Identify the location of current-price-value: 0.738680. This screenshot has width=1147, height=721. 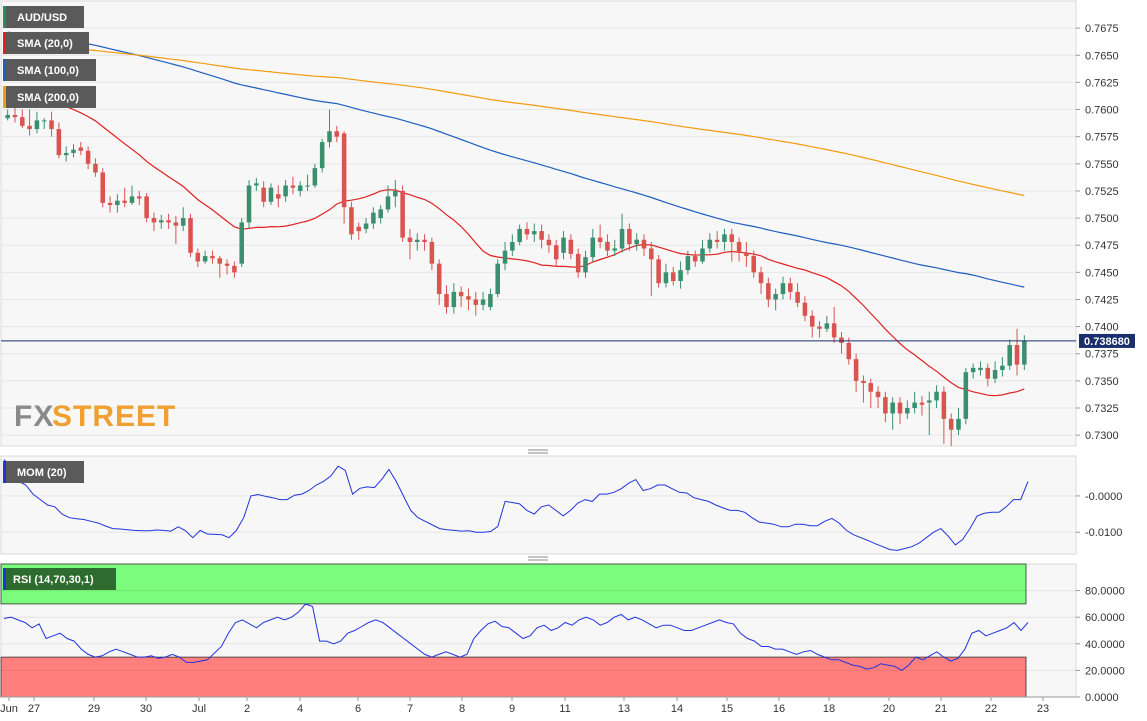
(1107, 342).